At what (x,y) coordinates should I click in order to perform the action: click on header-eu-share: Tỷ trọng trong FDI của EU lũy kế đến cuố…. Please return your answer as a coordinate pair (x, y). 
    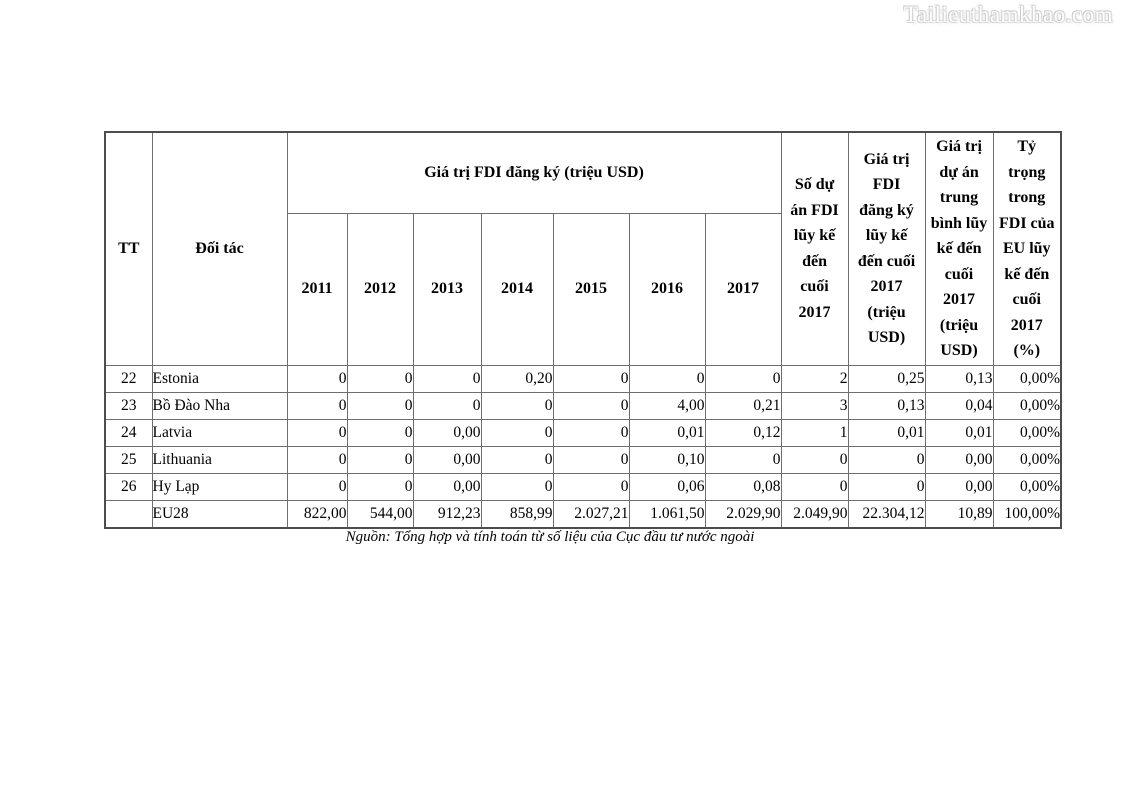
    Looking at the image, I should click on (1027, 248).